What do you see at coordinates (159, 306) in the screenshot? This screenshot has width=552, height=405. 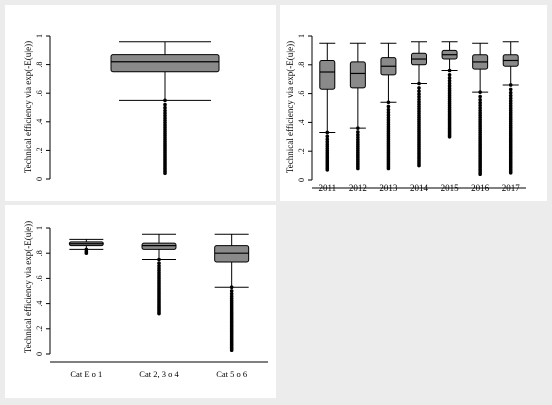 I see `box-1: Cat 2, 3 o 4` at bounding box center [159, 306].